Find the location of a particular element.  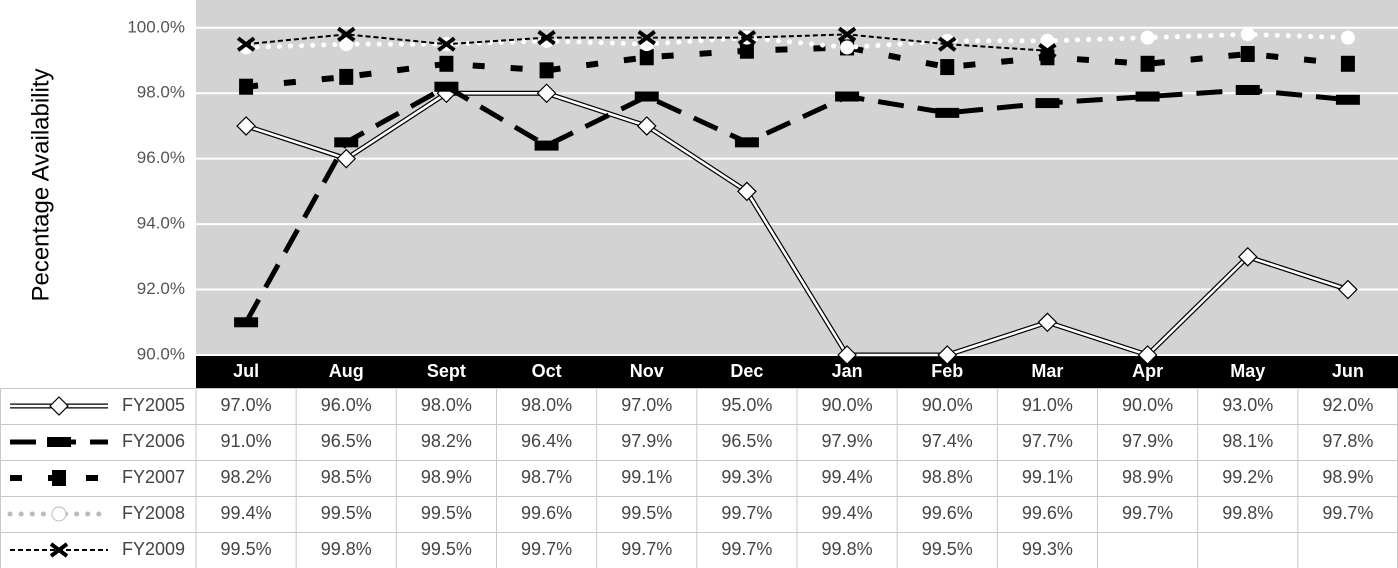

x-tick-label: Mar is located at coordinates (1047, 371).